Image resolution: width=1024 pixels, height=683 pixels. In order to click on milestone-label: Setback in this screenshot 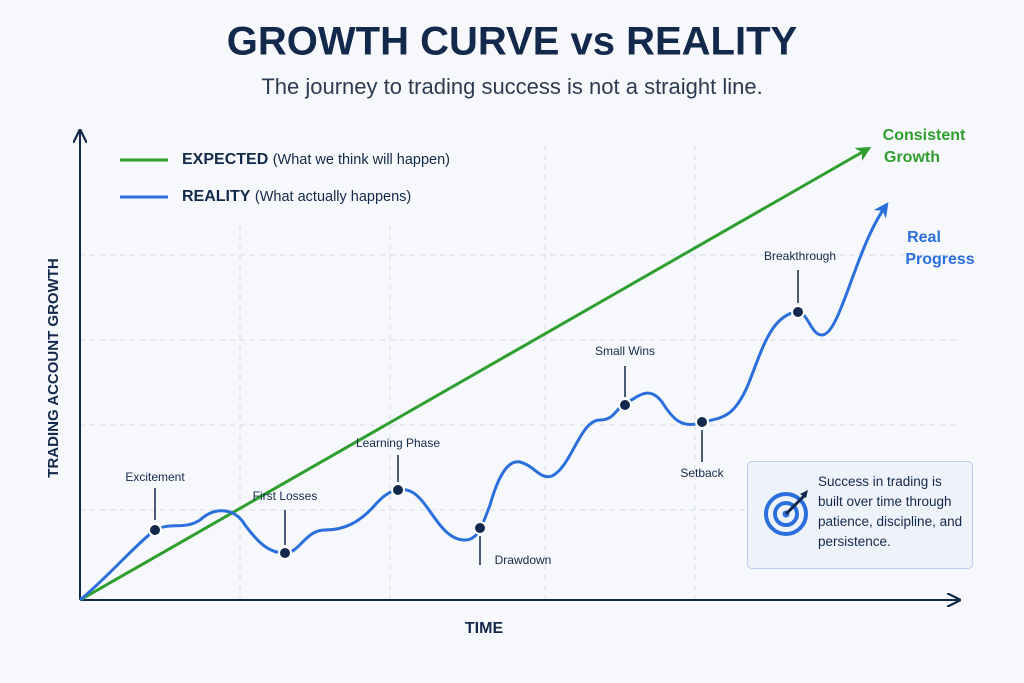, I will do `click(702, 473)`.